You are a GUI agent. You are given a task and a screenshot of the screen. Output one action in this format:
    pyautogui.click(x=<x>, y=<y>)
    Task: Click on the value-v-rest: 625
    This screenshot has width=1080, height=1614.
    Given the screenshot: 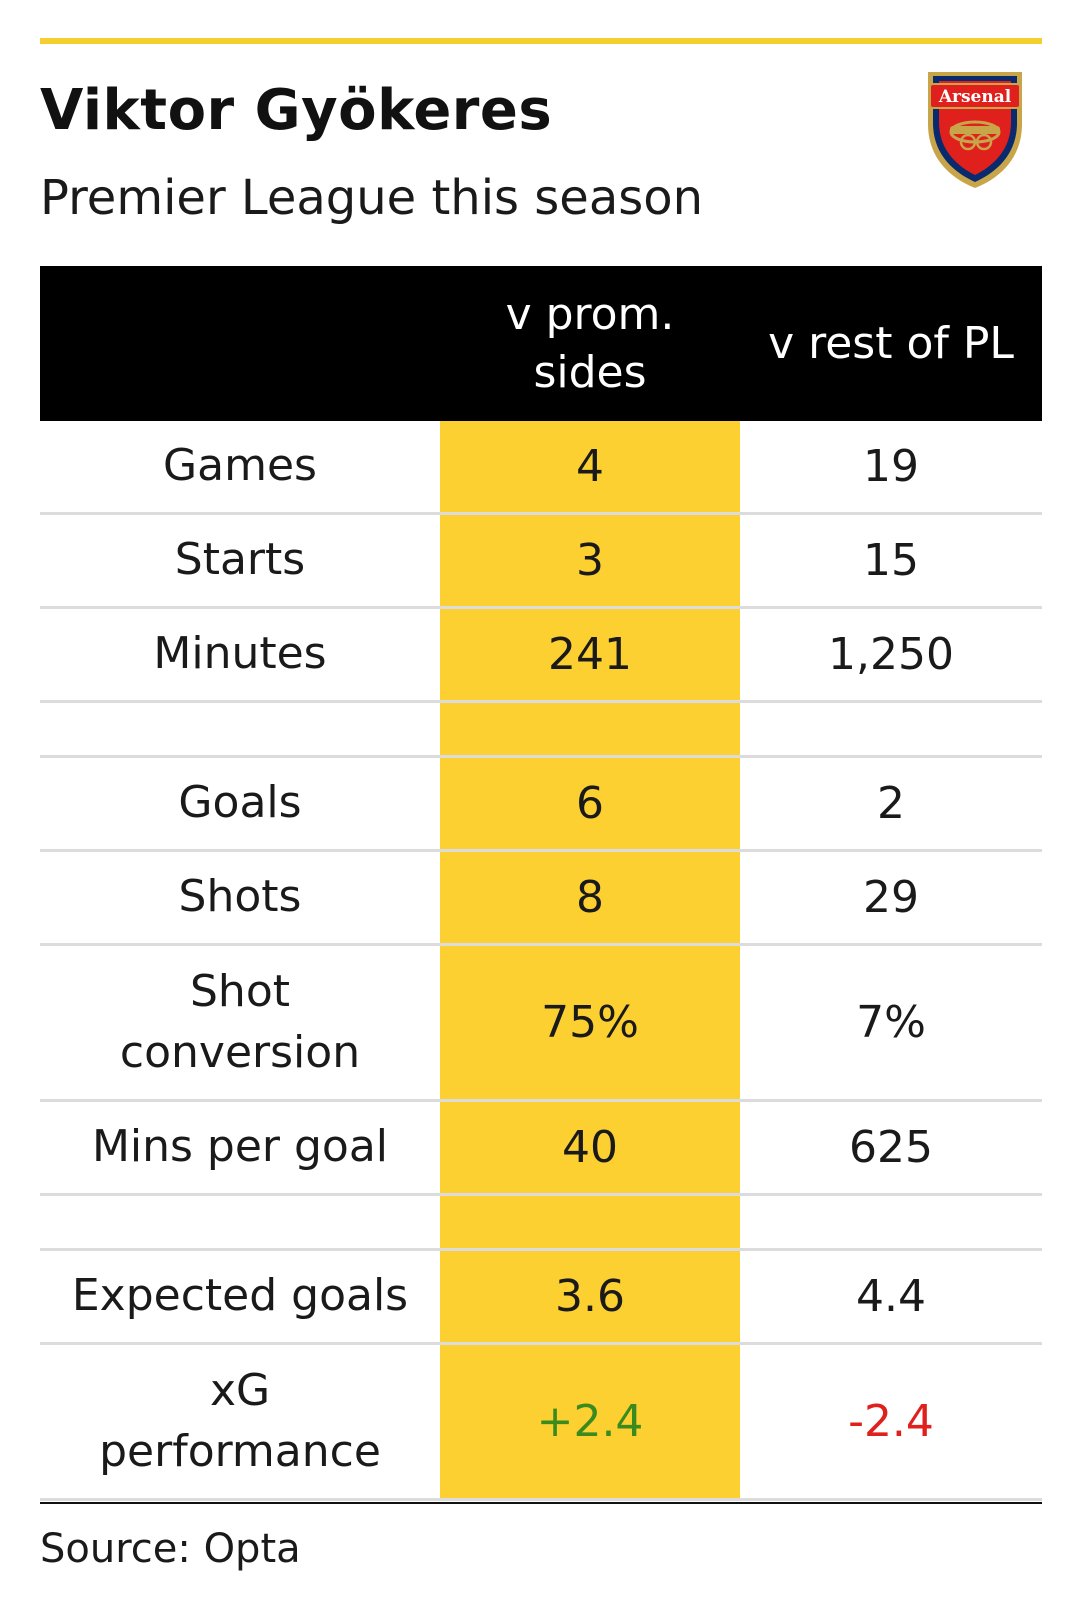 What is the action you would take?
    pyautogui.click(x=891, y=1147)
    